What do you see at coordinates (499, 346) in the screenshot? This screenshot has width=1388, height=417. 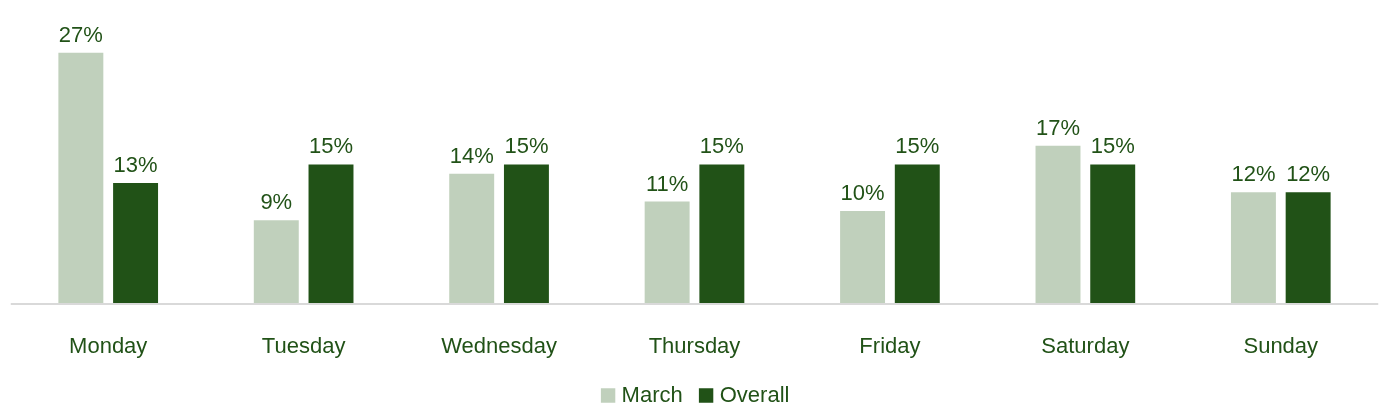 I see `x-tick-label: Wednesday` at bounding box center [499, 346].